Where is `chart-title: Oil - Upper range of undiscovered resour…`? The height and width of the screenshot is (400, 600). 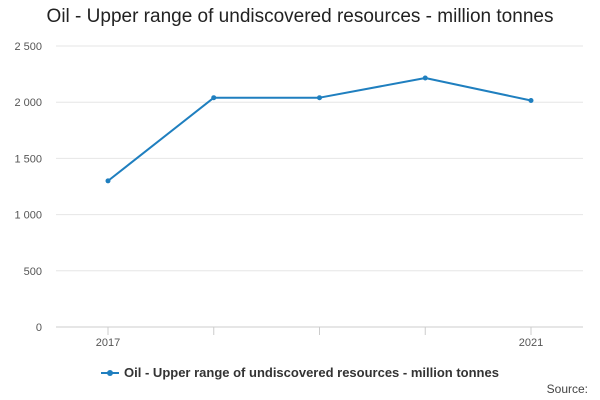 chart-title: Oil - Upper range of undiscovered resour… is located at coordinates (300, 16).